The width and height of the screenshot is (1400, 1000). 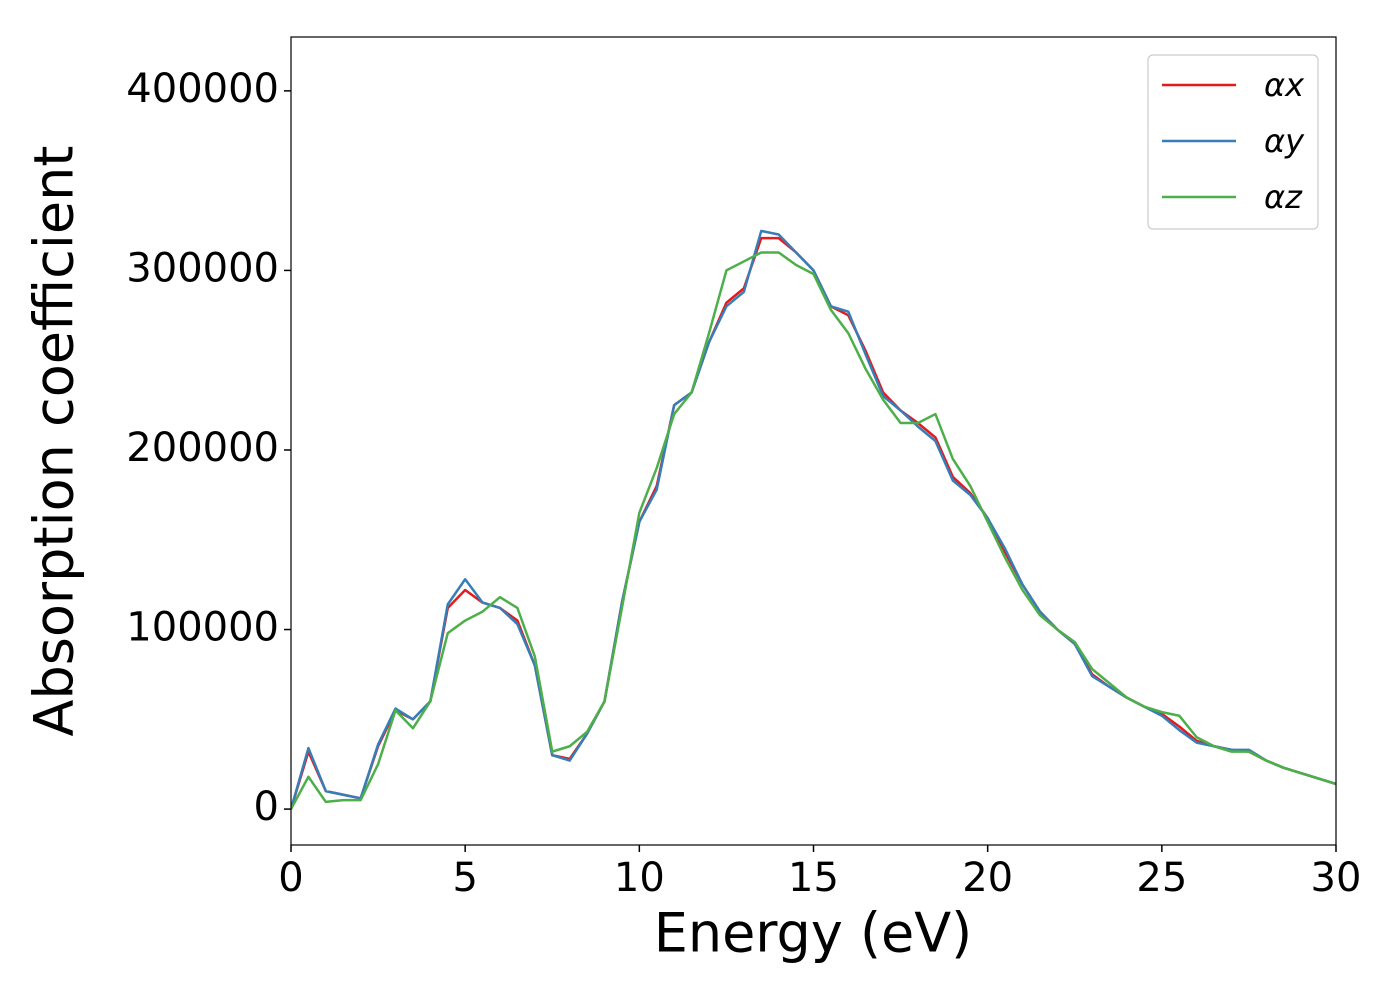 What do you see at coordinates (202, 448) in the screenshot?
I see `y-tick-label: 200000` at bounding box center [202, 448].